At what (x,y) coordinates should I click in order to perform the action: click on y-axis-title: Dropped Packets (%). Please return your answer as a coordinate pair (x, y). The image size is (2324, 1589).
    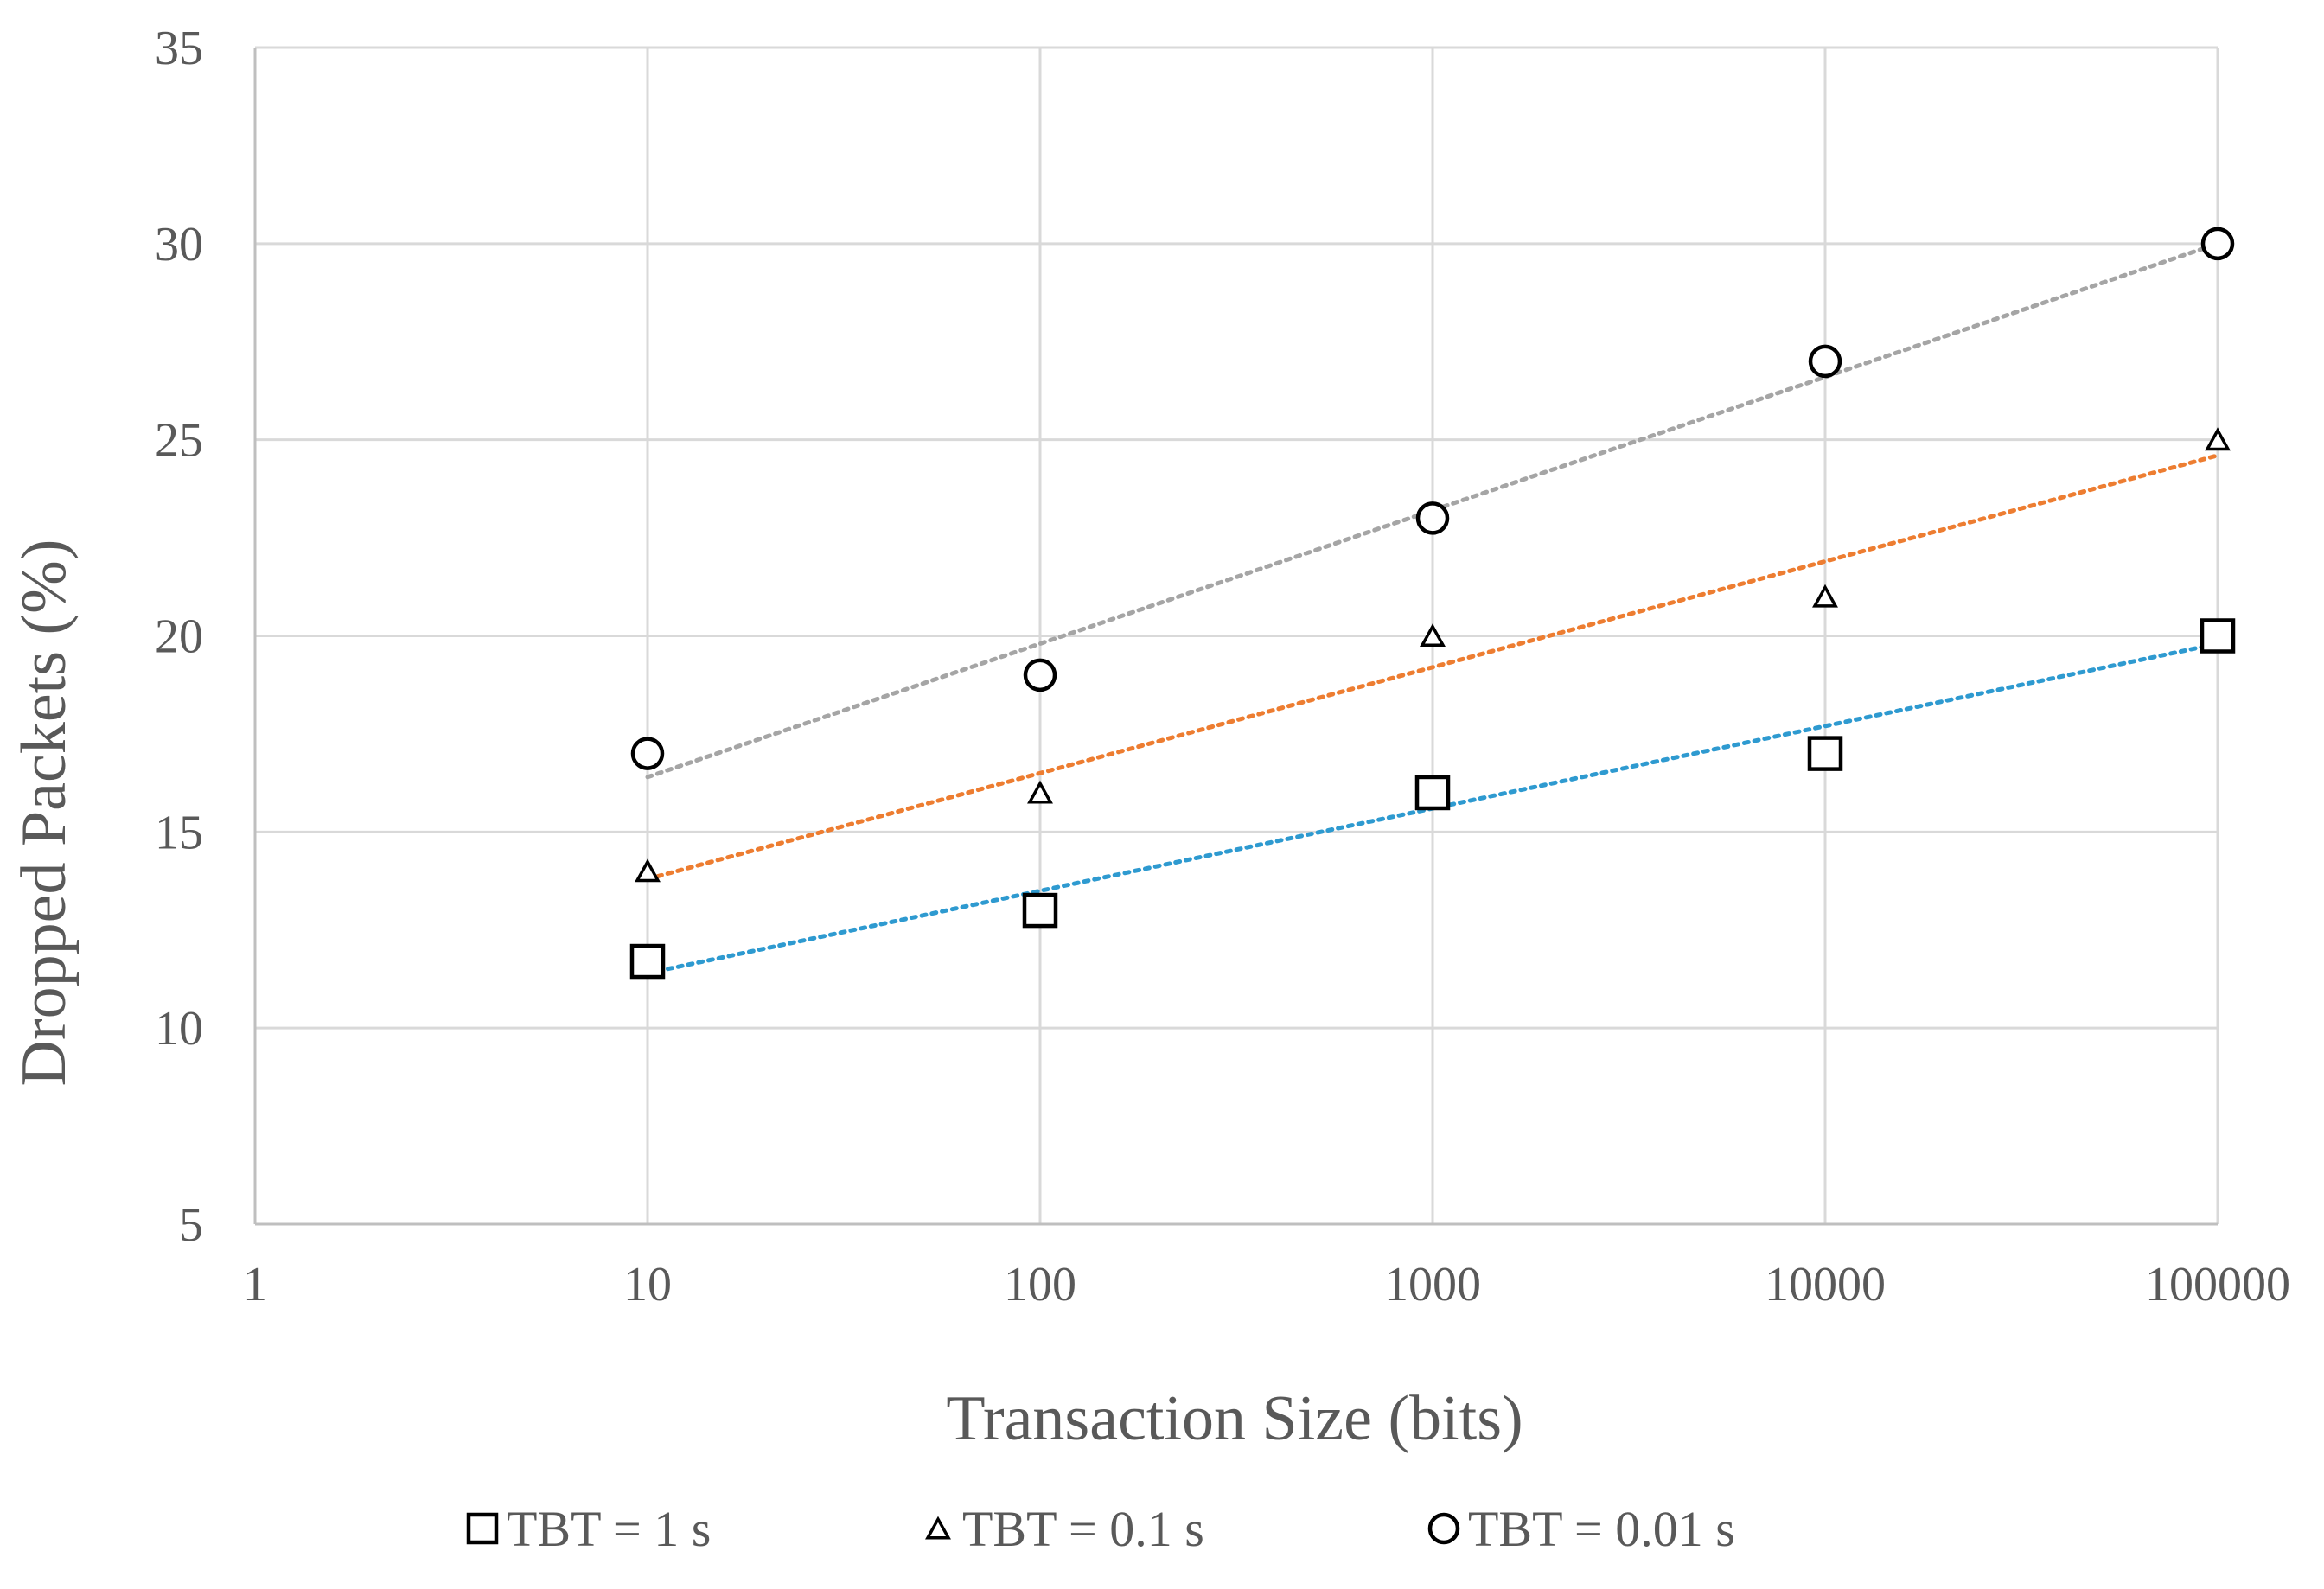
    Looking at the image, I should click on (44, 813).